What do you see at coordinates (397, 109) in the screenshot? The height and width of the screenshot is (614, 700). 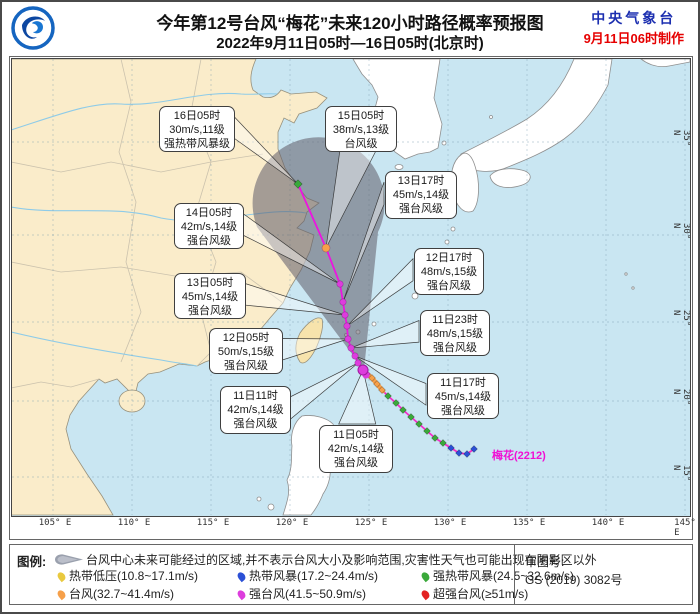 I see `korea-peninsula` at bounding box center [397, 109].